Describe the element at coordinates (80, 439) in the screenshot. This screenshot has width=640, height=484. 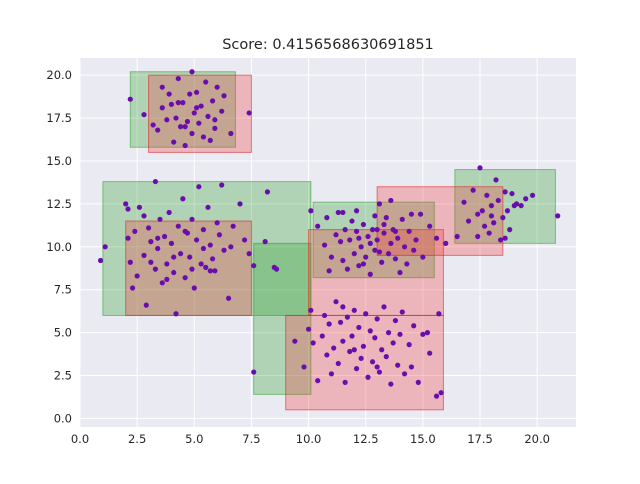
I see `x-tick-label: 0.0` at that location.